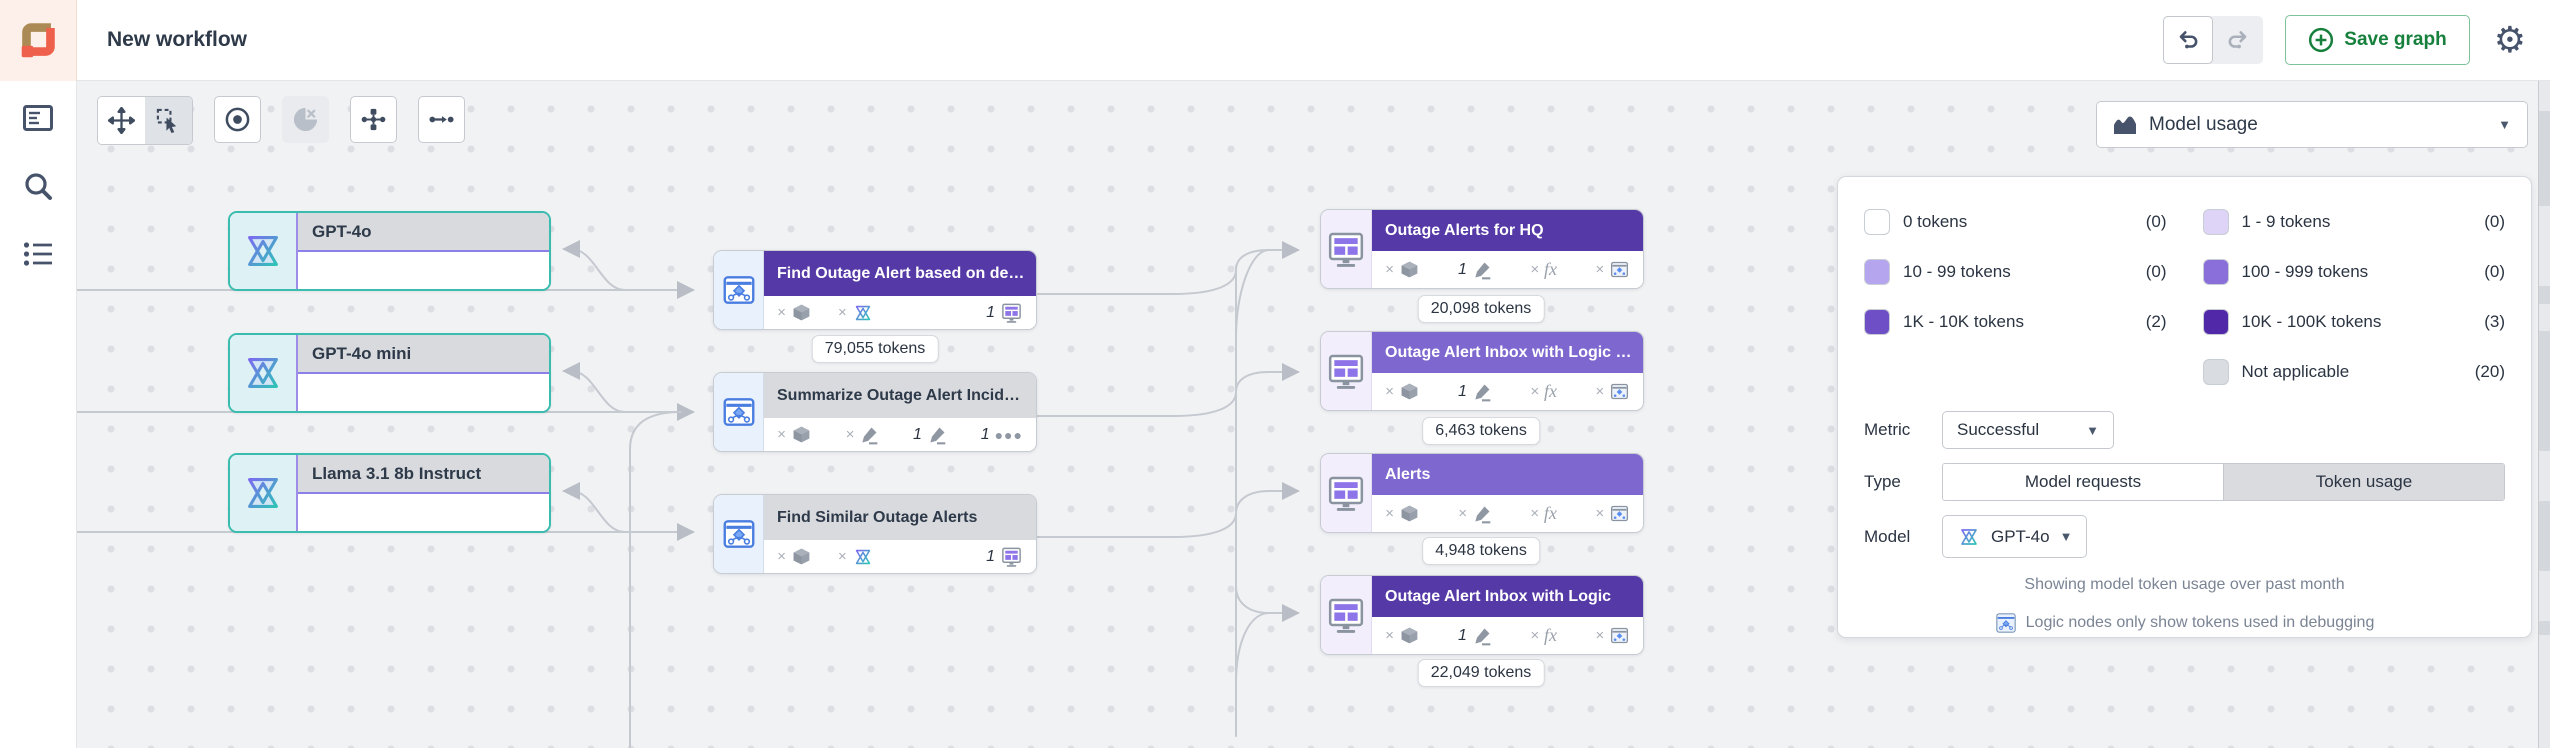 Image resolution: width=2550 pixels, height=748 pixels. Describe the element at coordinates (237, 119) in the screenshot. I see `focus-tool-button` at that location.